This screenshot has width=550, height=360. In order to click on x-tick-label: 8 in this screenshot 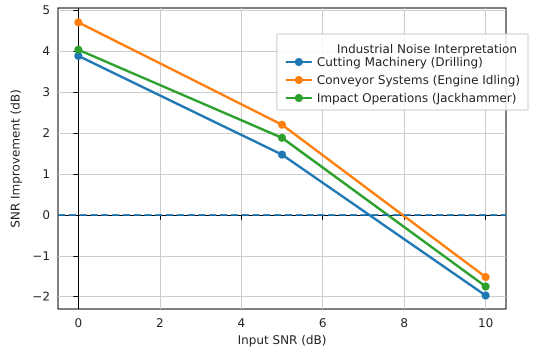, I will do `click(404, 323)`.